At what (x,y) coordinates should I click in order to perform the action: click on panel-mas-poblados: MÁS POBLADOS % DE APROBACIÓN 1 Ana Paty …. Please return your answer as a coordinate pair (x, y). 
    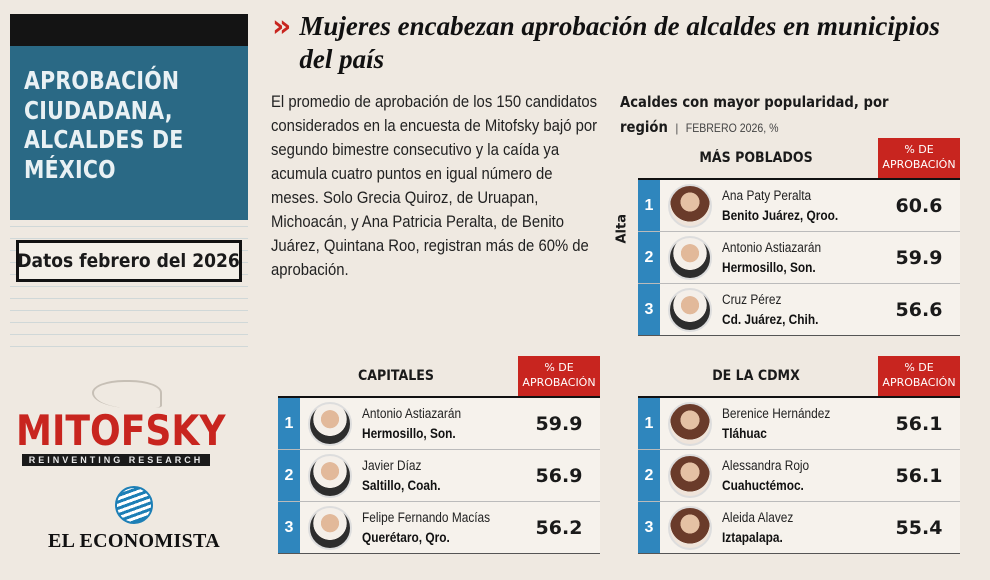
    Looking at the image, I should click on (799, 237).